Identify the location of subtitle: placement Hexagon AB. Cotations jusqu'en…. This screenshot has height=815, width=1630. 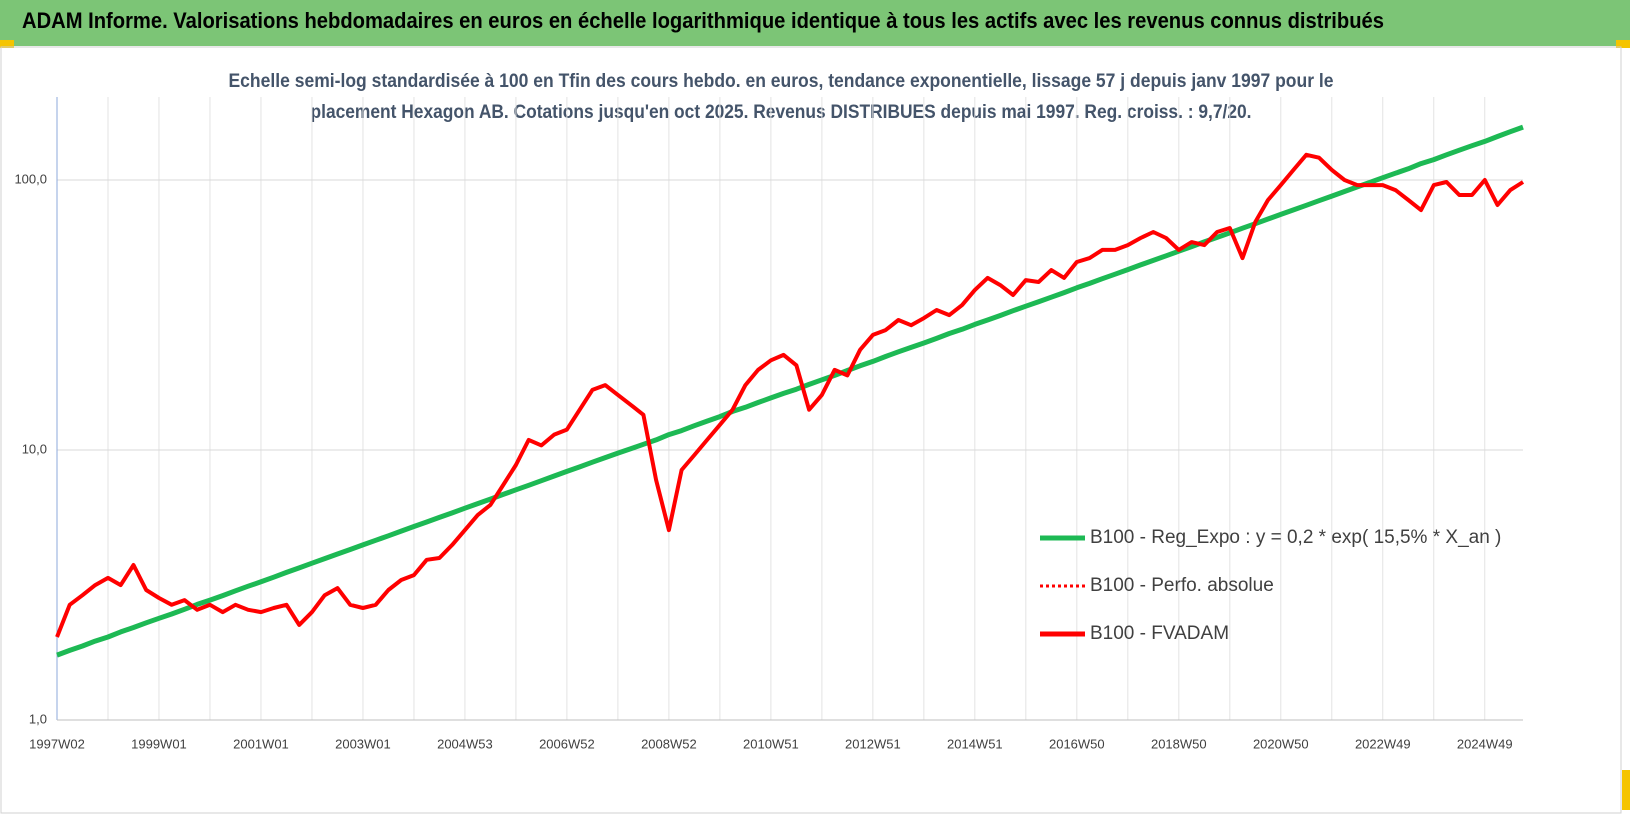
(781, 112).